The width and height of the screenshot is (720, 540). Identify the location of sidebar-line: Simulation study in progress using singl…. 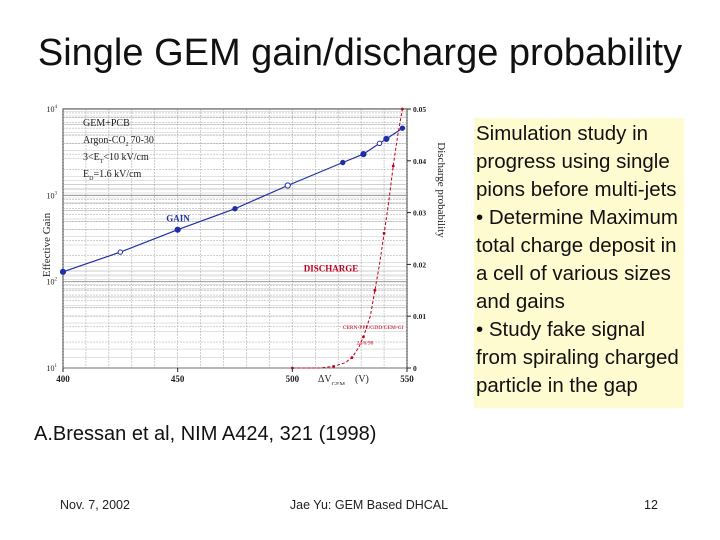
(576, 161).